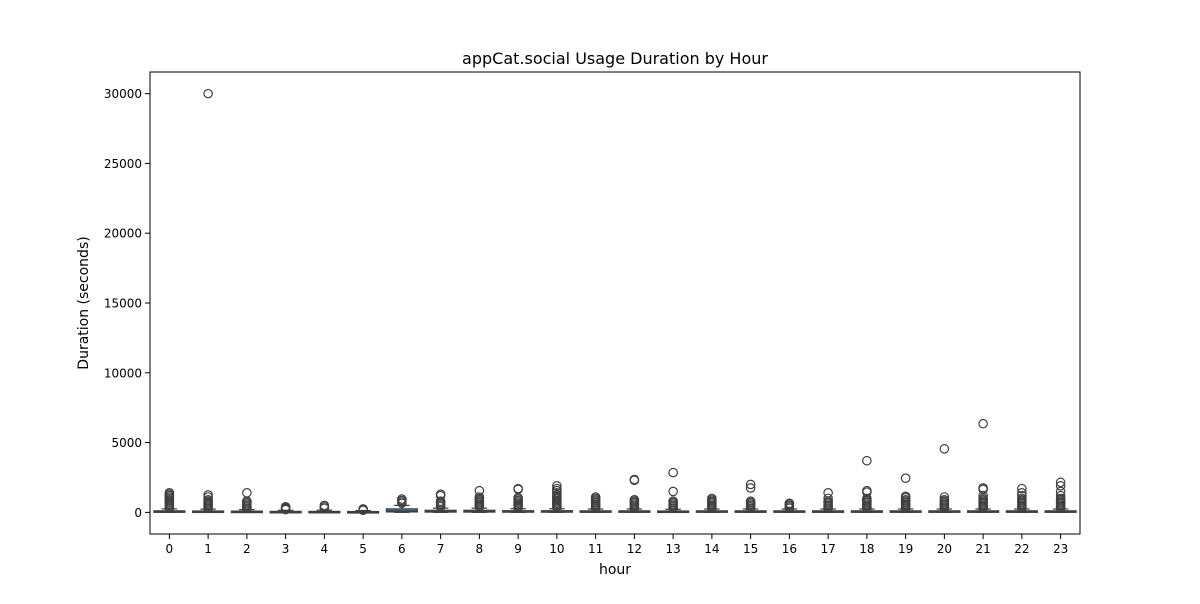 The height and width of the screenshot is (604, 1200). I want to click on y-tick-label: 25000, so click(123, 164).